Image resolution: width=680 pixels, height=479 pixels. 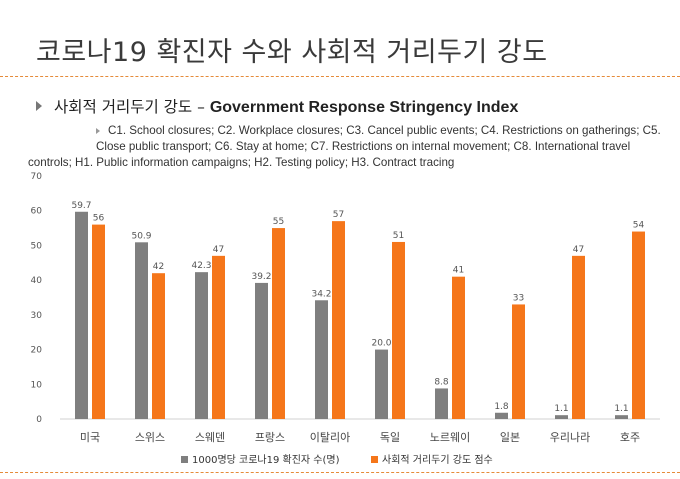 What do you see at coordinates (340, 76) in the screenshot?
I see `title-divider` at bounding box center [340, 76].